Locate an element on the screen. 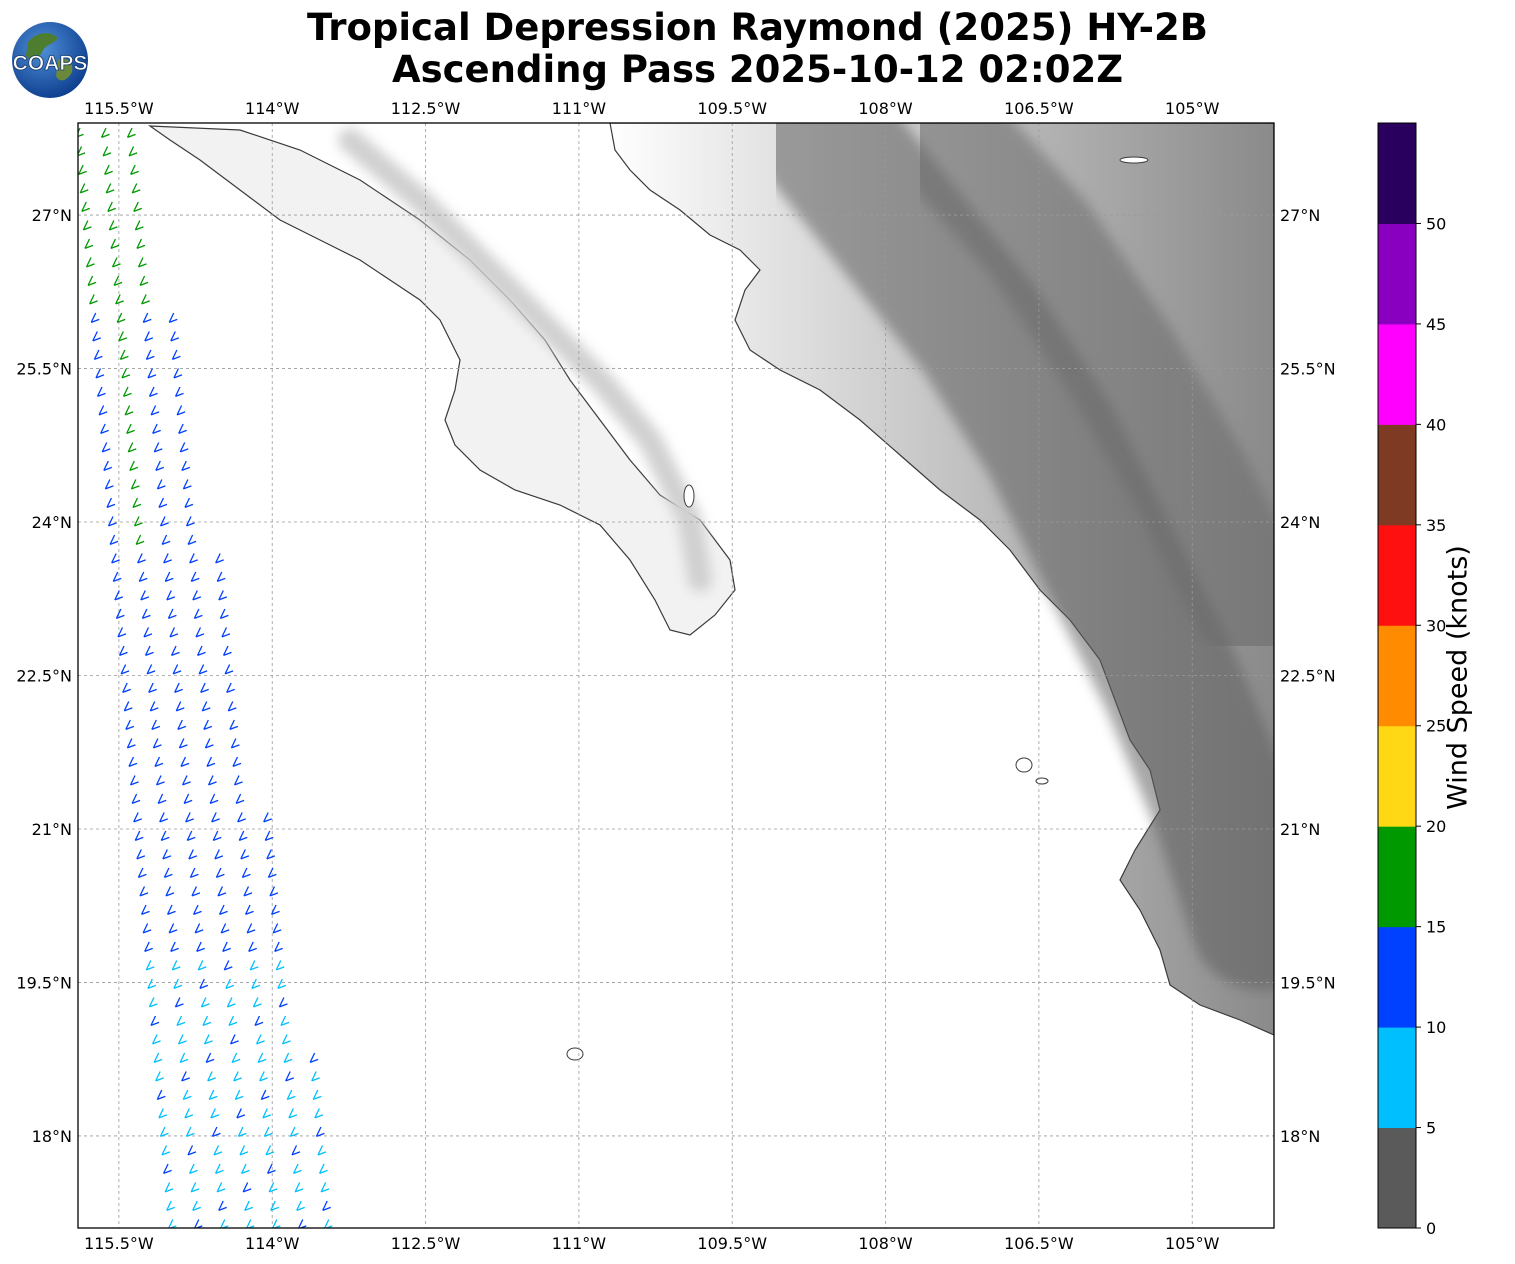 This screenshot has width=1515, height=1264. island is located at coordinates (1024, 765).